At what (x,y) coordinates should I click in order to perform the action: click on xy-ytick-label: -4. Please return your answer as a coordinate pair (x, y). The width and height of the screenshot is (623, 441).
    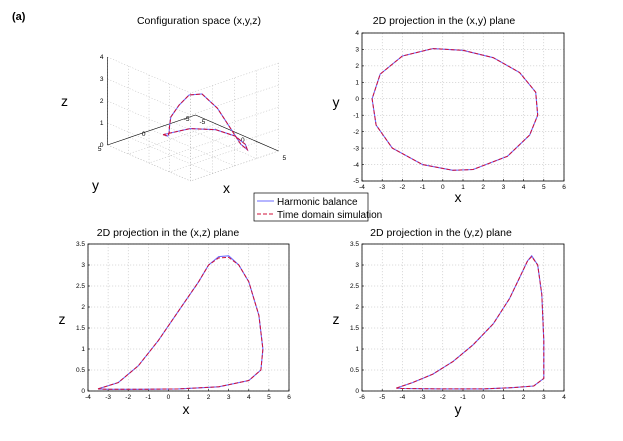
    Looking at the image, I should click on (356, 165).